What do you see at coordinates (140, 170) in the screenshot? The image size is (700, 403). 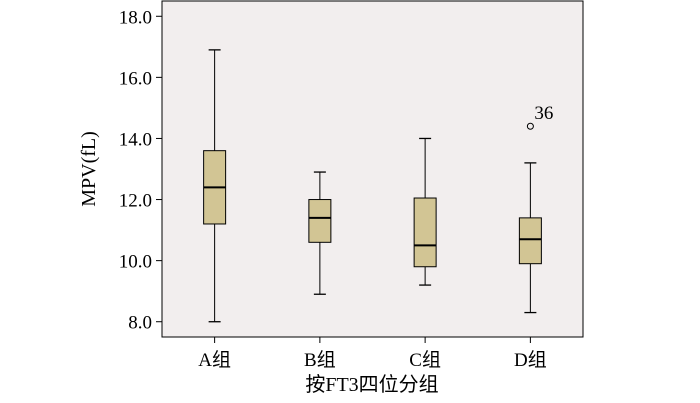 I see `y-axis: 8.0 10.0 12.0 14.0 16.0 18.0` at bounding box center [140, 170].